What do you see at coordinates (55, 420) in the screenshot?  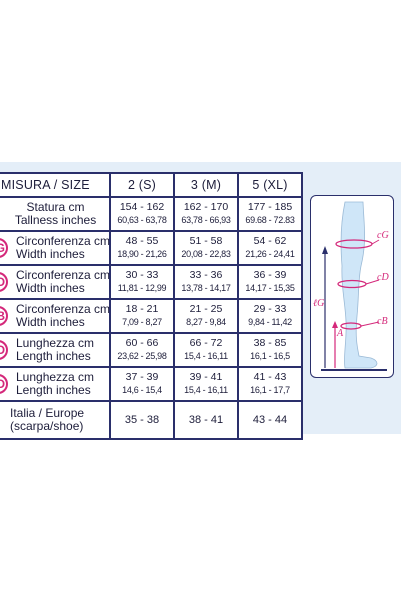 I see `row-label: Italia / Europe (scarpa/shoe)` at bounding box center [55, 420].